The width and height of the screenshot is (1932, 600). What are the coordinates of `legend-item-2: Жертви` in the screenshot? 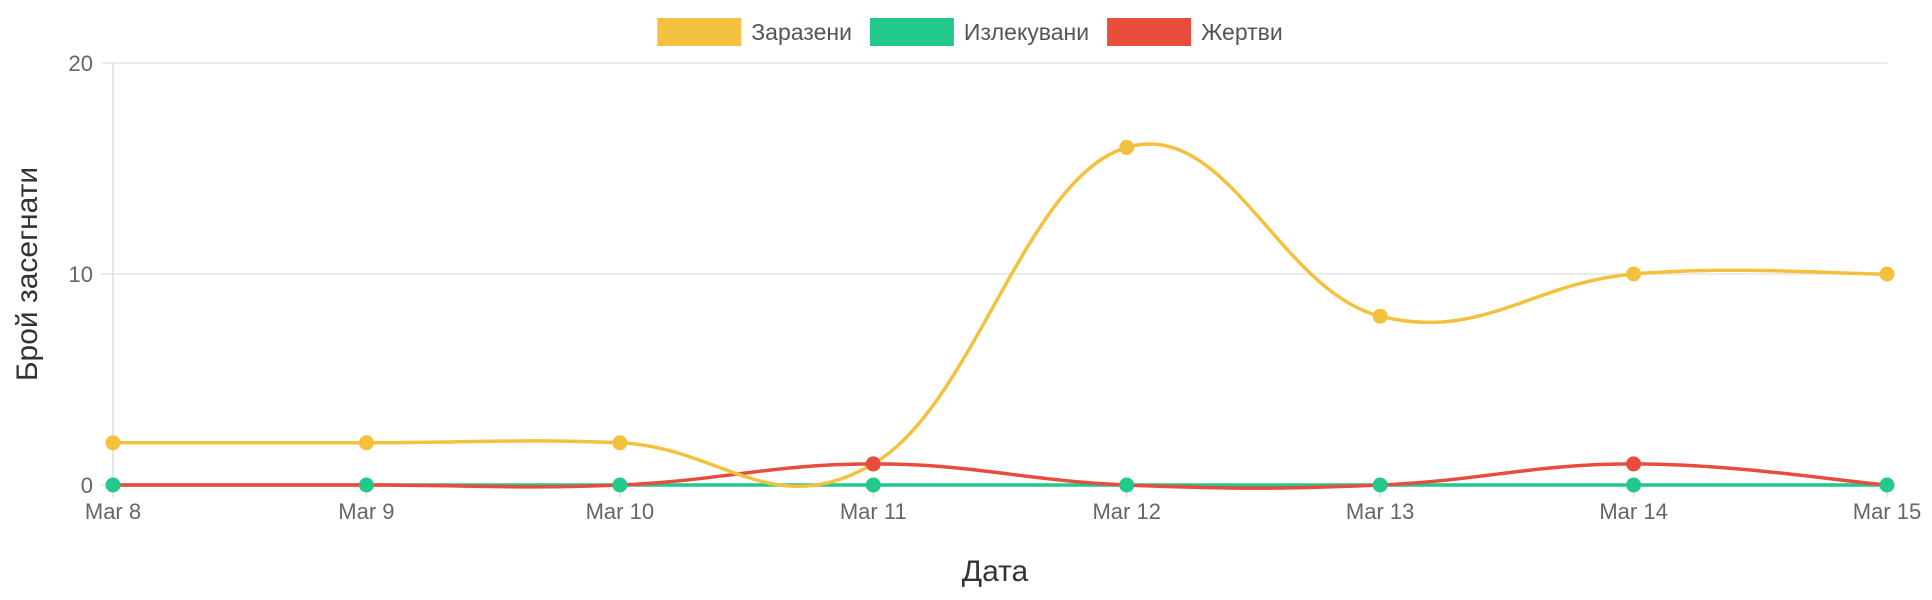 It's located at (1195, 32).